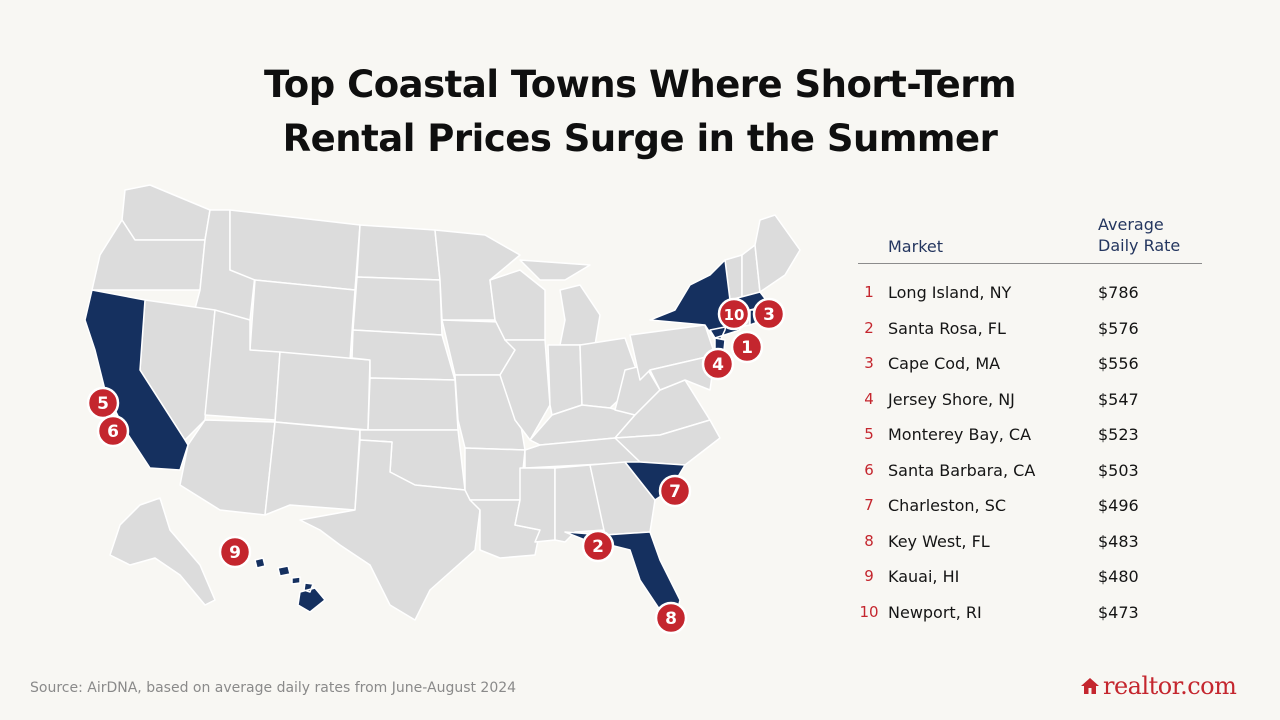  I want to click on realtor-logo: realtor.com, so click(1158, 686).